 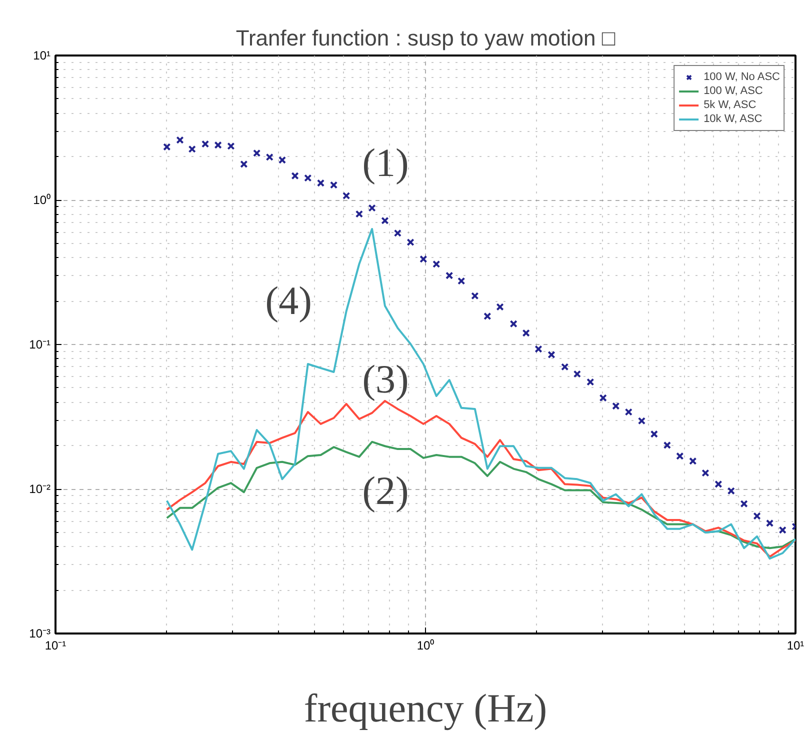 I want to click on legend-label: 5k W, ASC, so click(x=730, y=105).